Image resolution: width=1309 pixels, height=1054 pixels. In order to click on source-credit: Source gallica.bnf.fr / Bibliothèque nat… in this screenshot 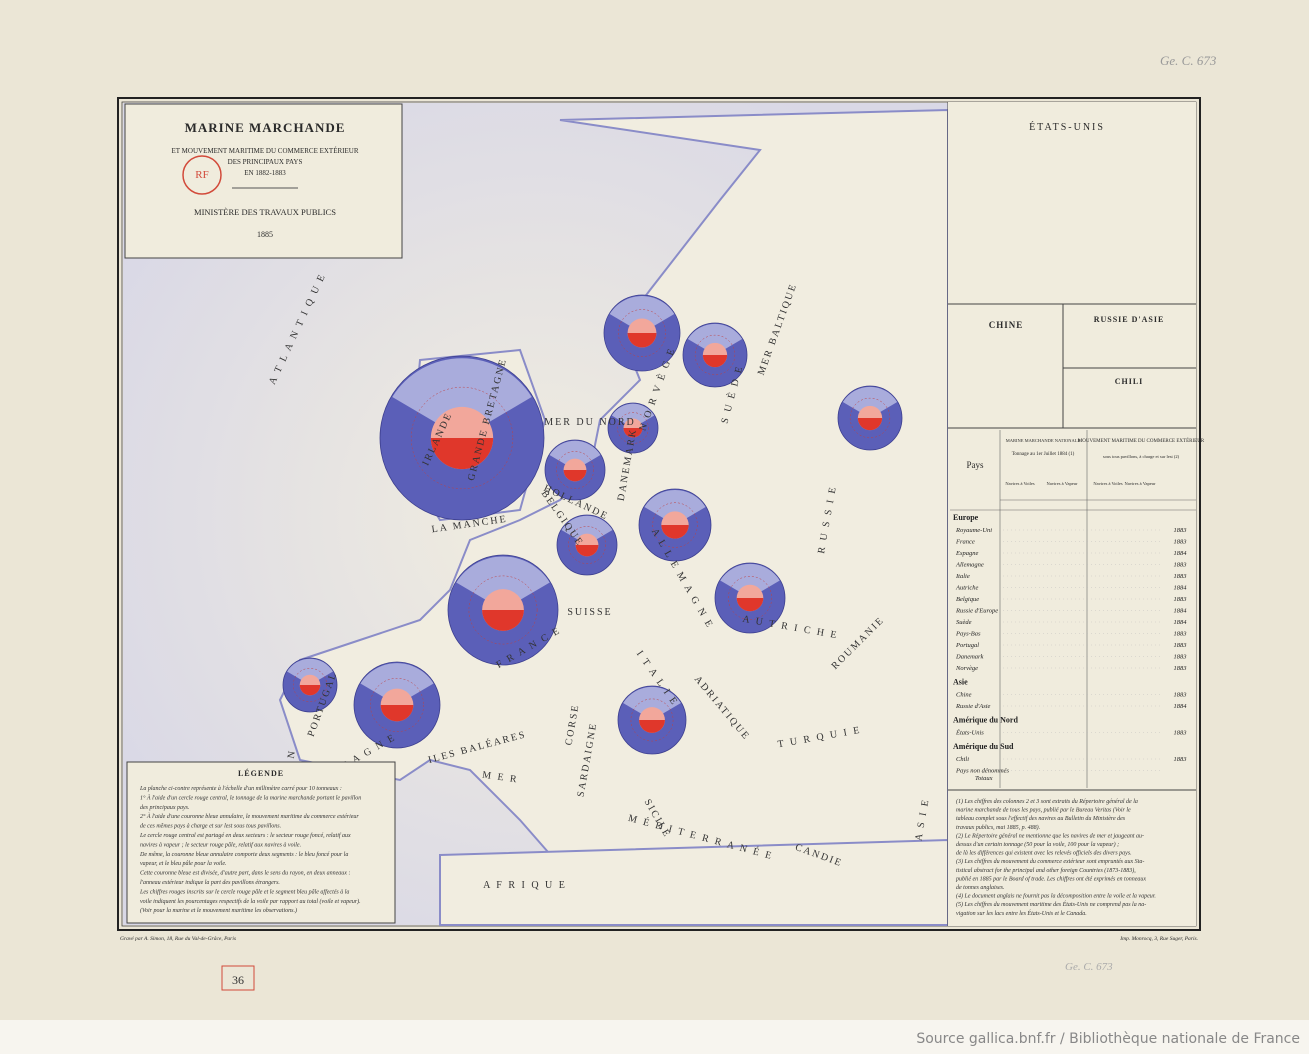, I will do `click(1108, 1039)`.